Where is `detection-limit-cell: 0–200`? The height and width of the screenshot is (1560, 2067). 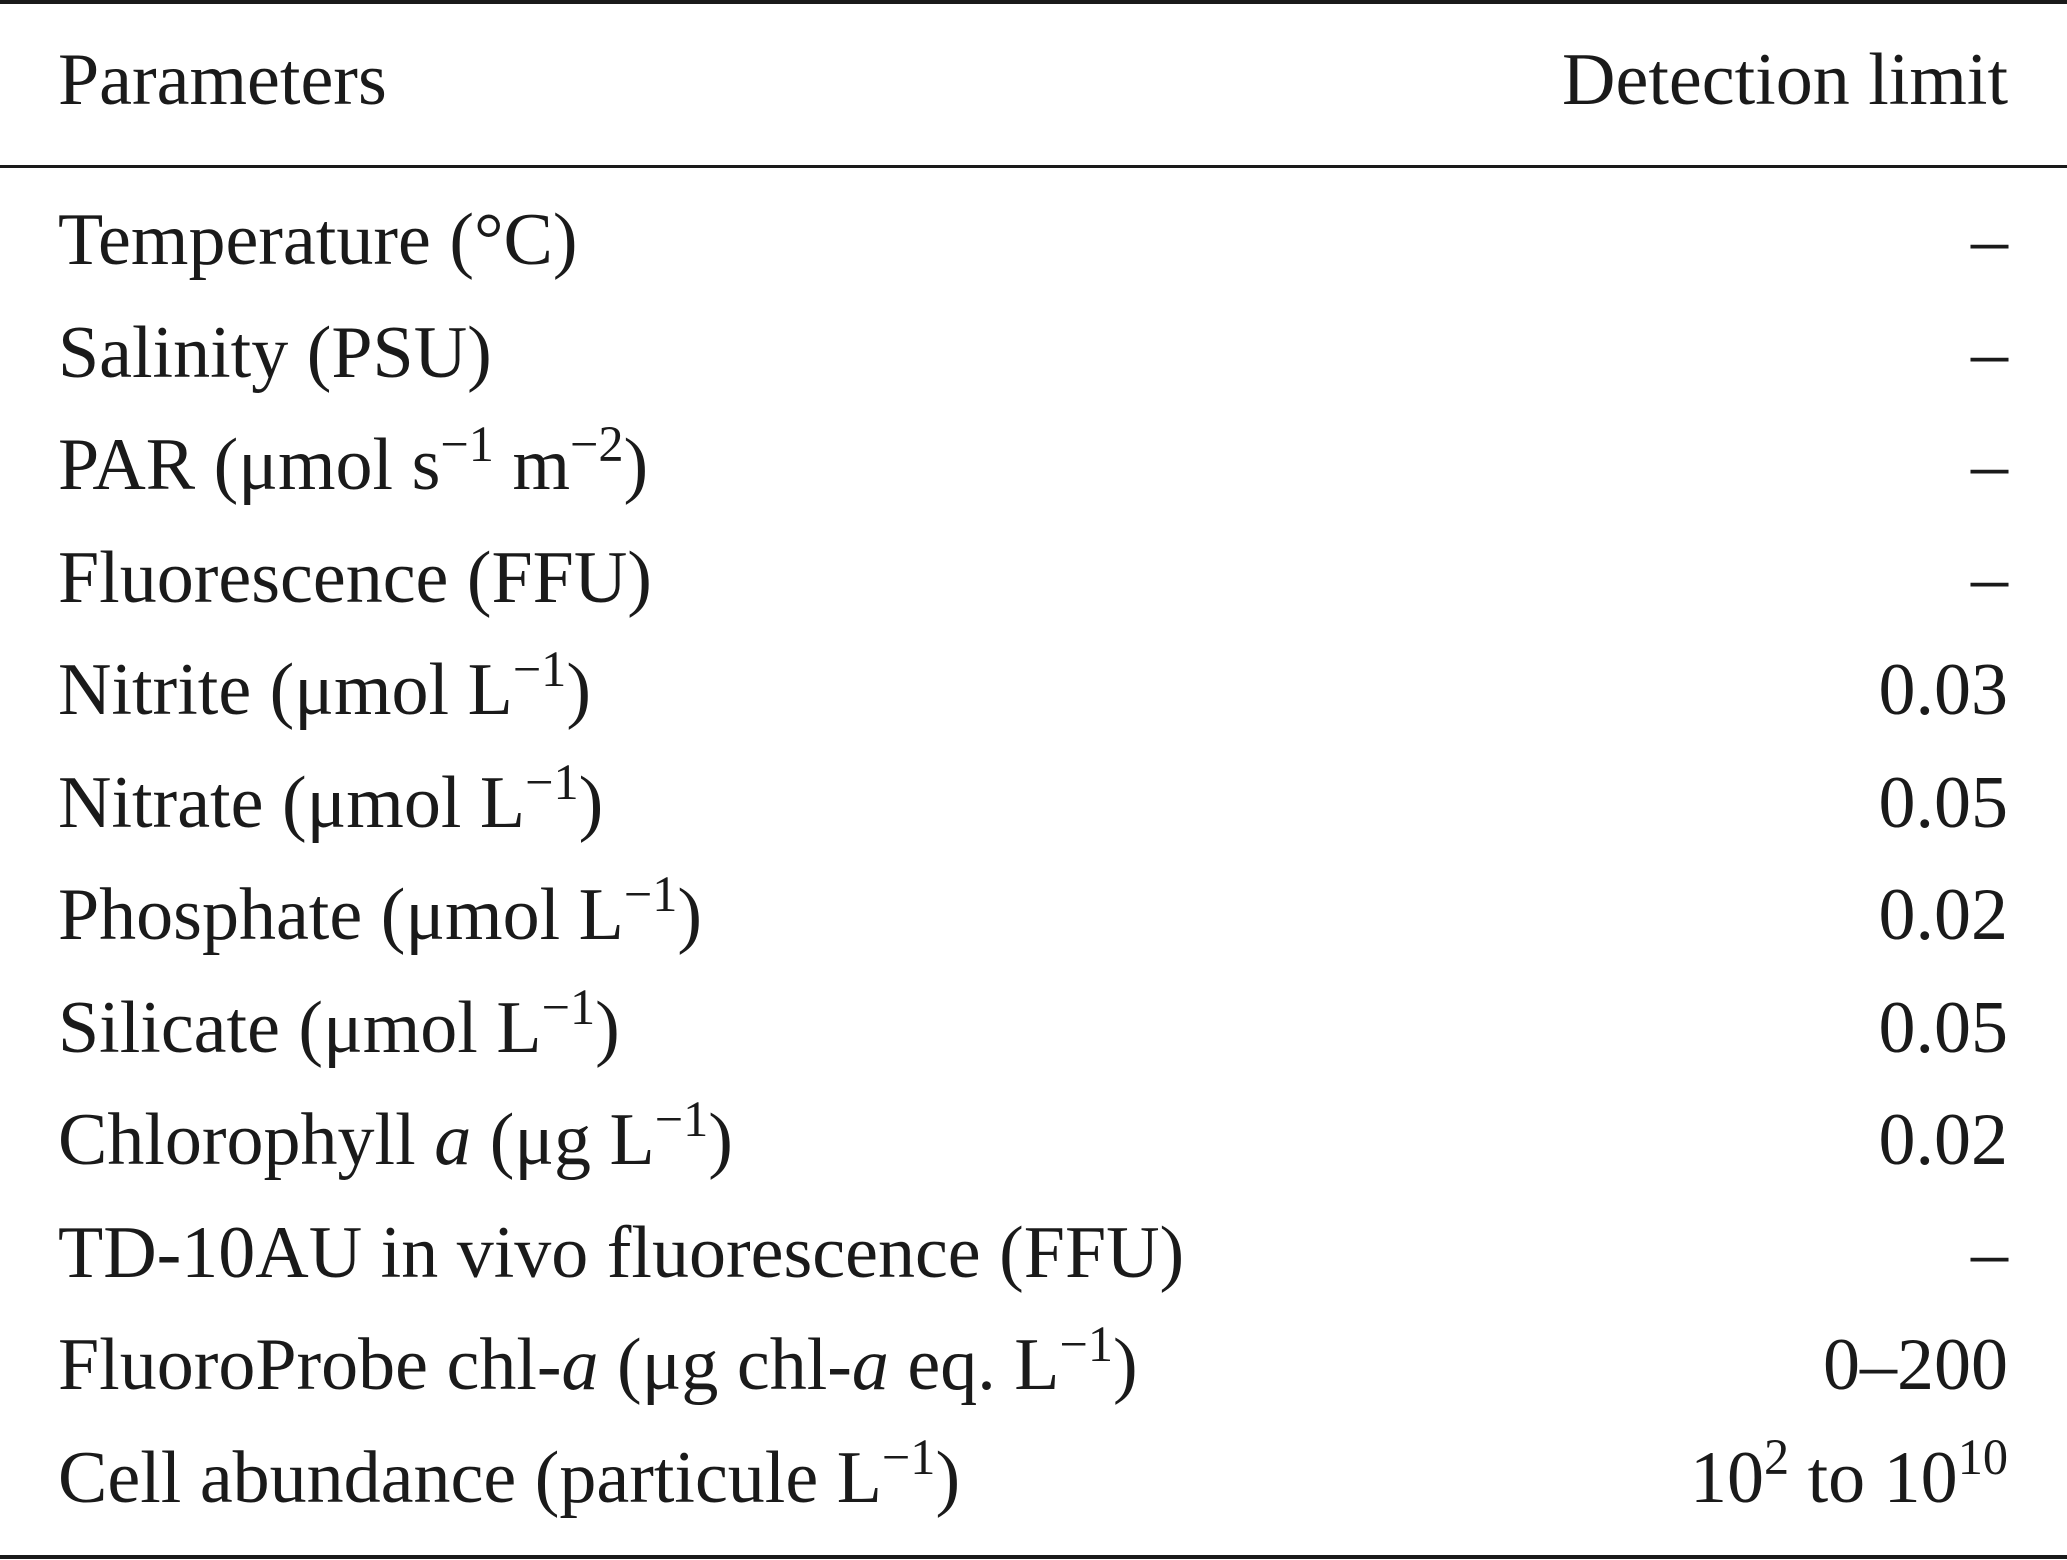 detection-limit-cell: 0–200 is located at coordinates (1915, 1365).